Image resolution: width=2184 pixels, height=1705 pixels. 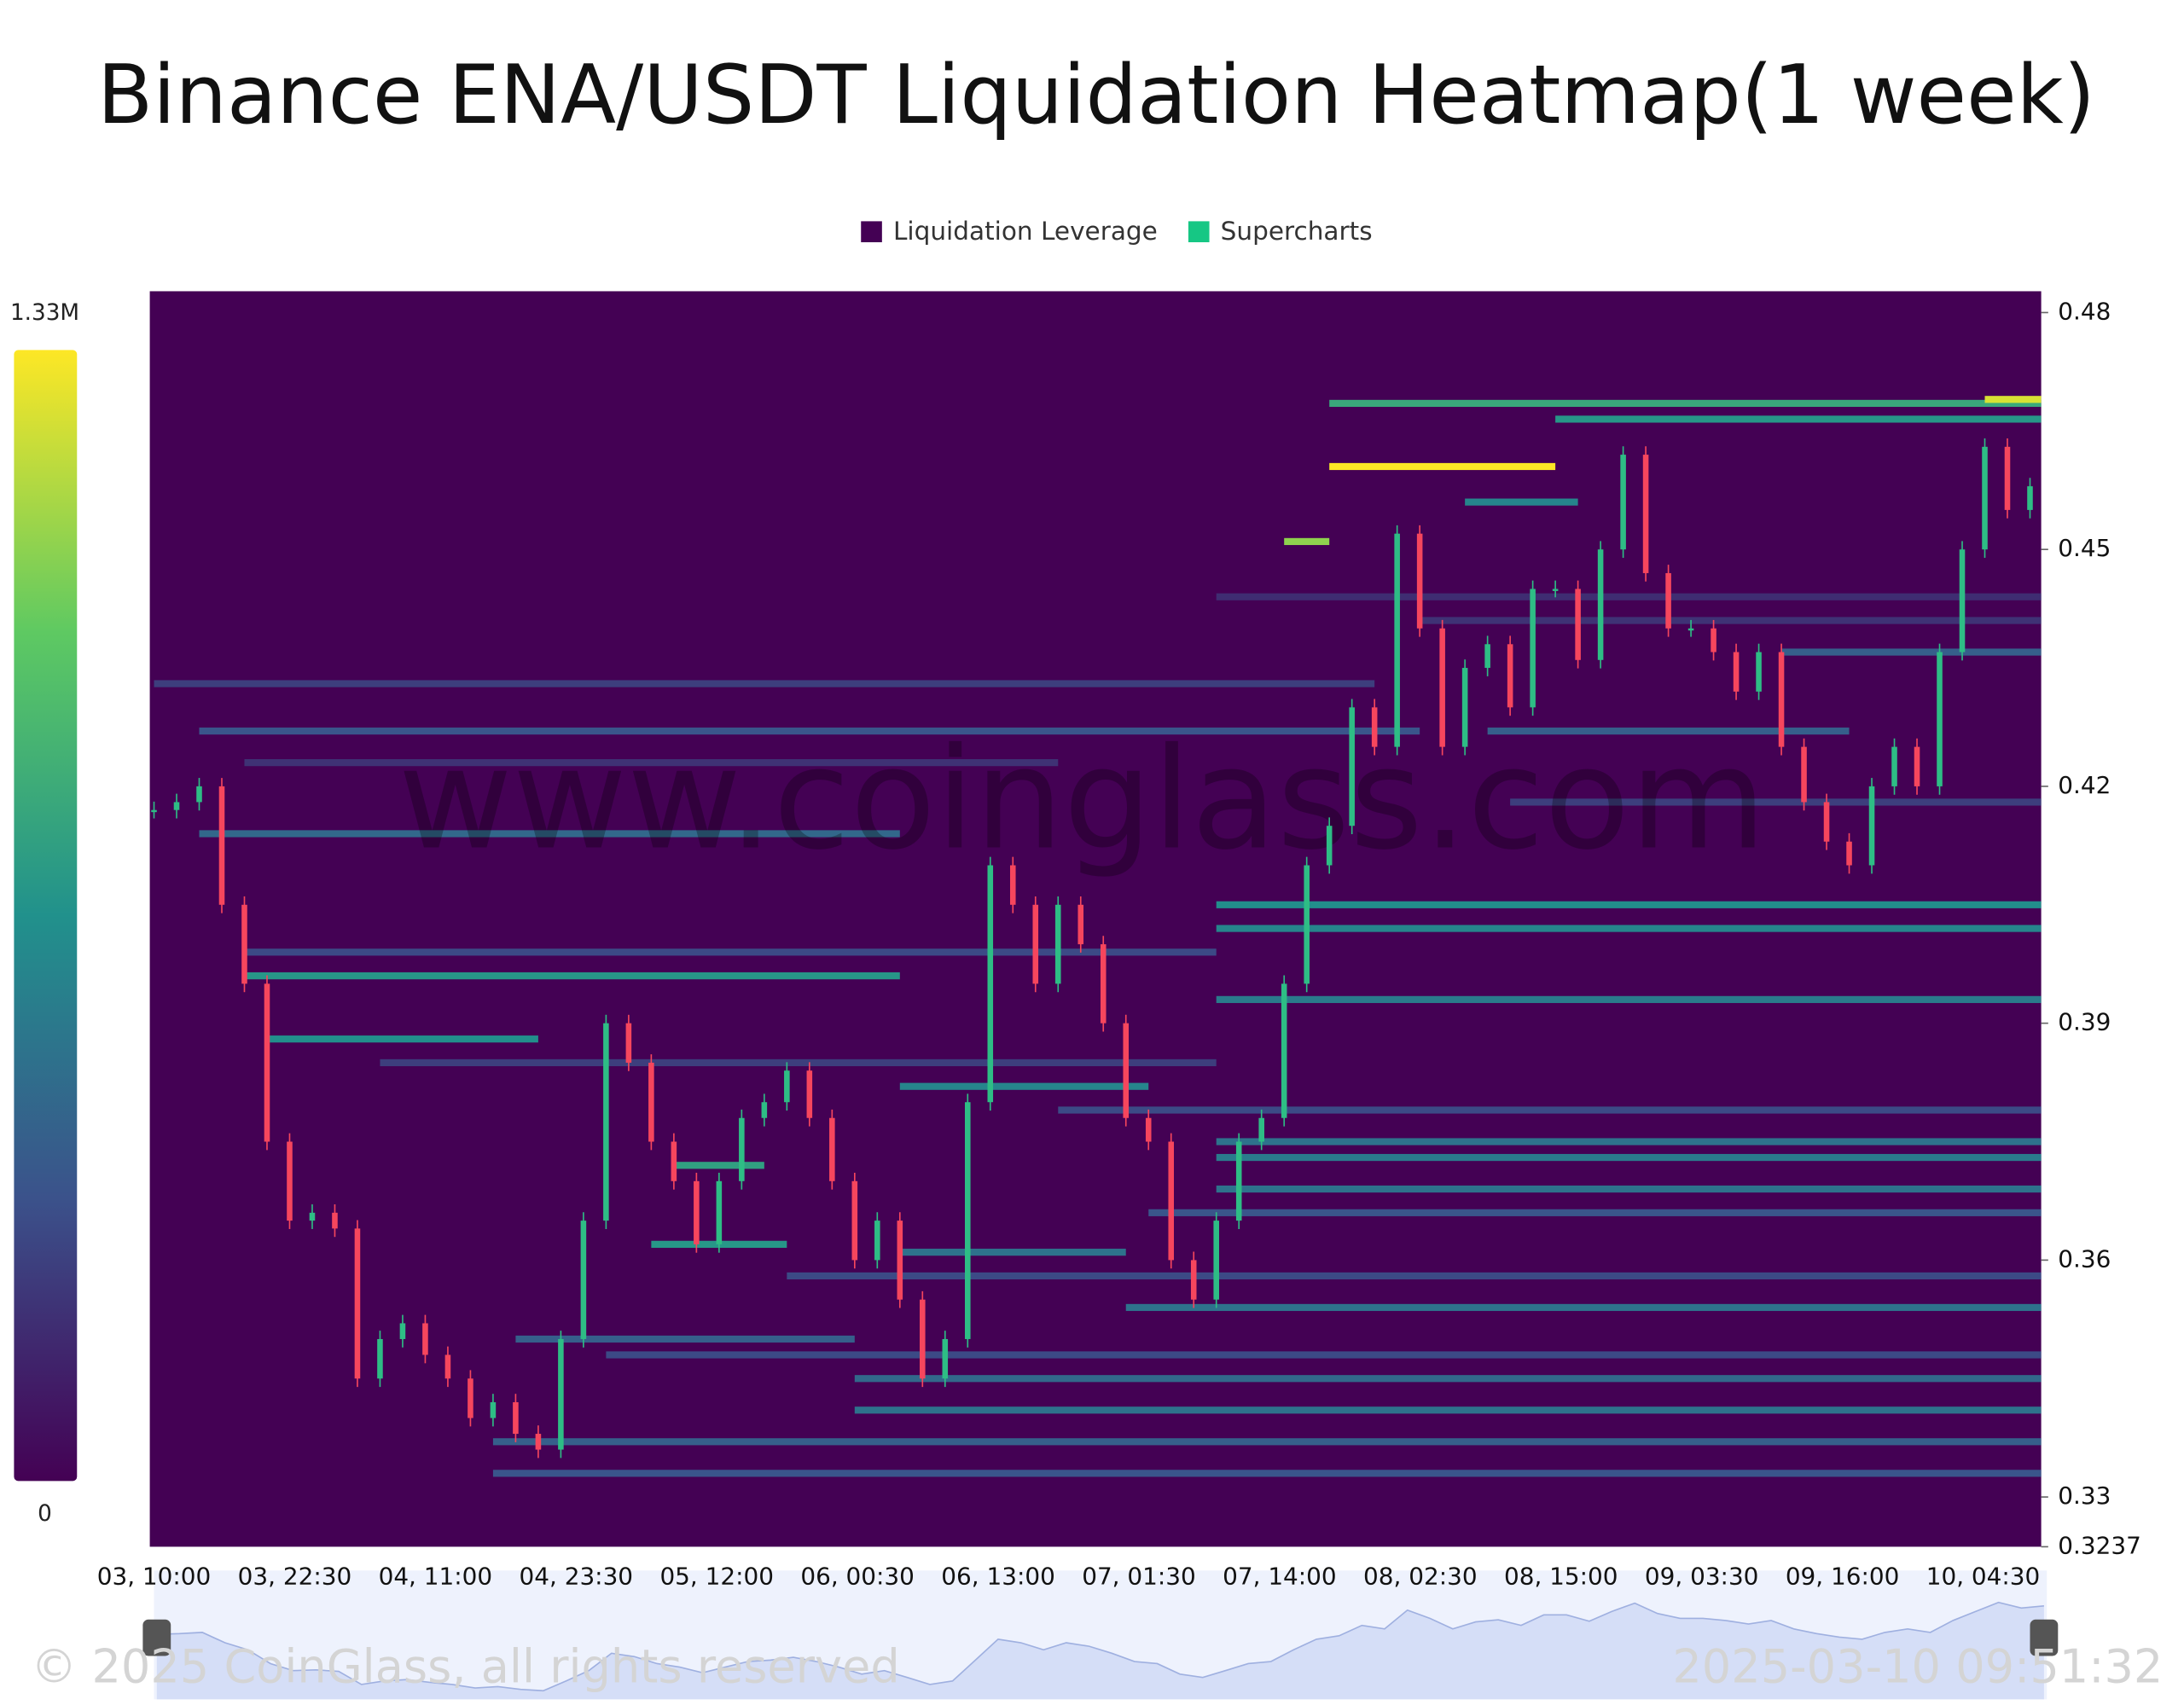 I want to click on navigator-line, so click(x=1100, y=1646).